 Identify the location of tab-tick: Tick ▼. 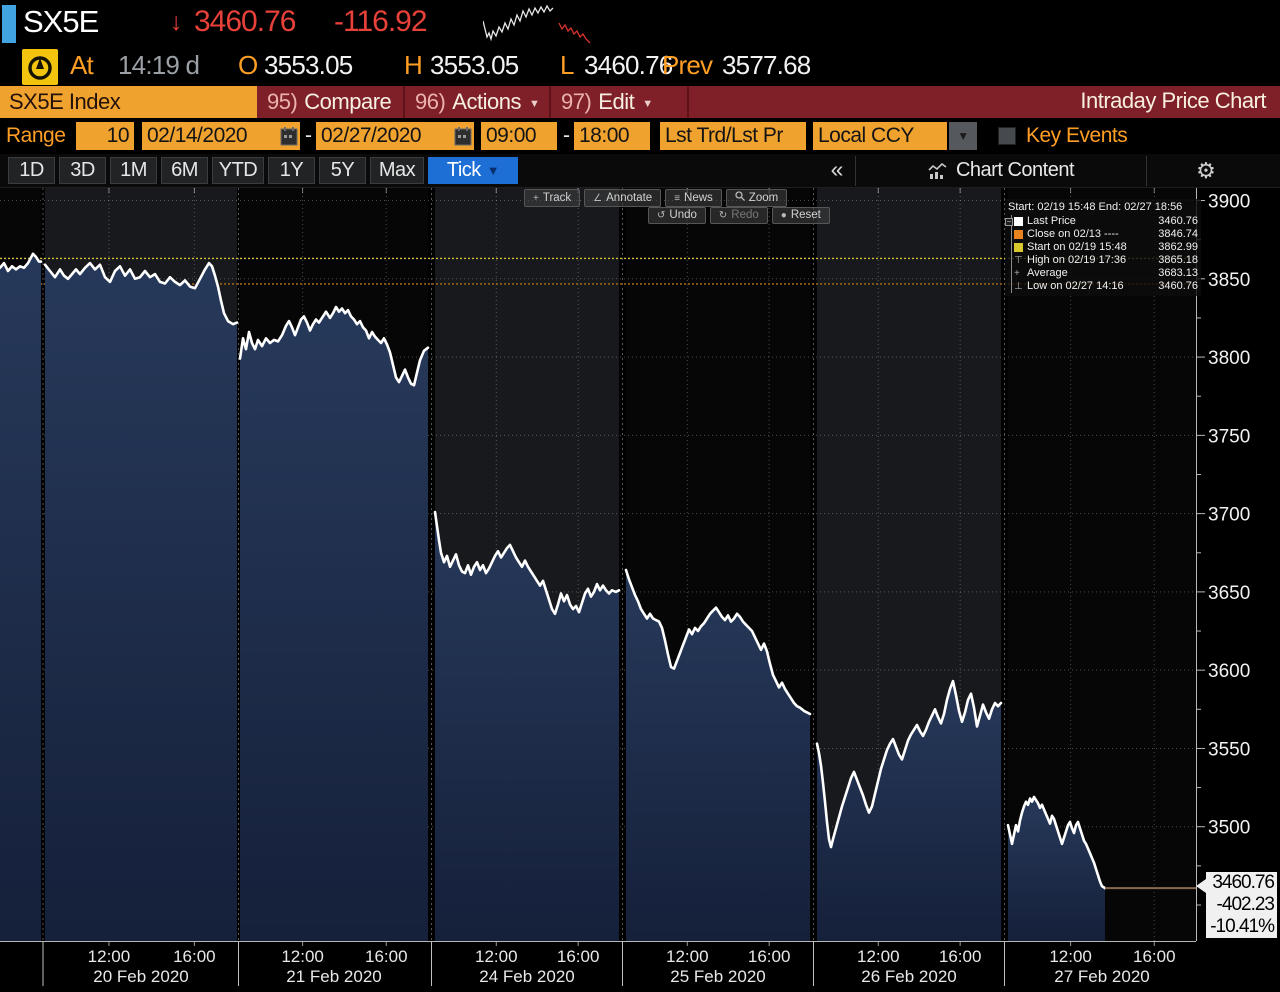
(473, 170).